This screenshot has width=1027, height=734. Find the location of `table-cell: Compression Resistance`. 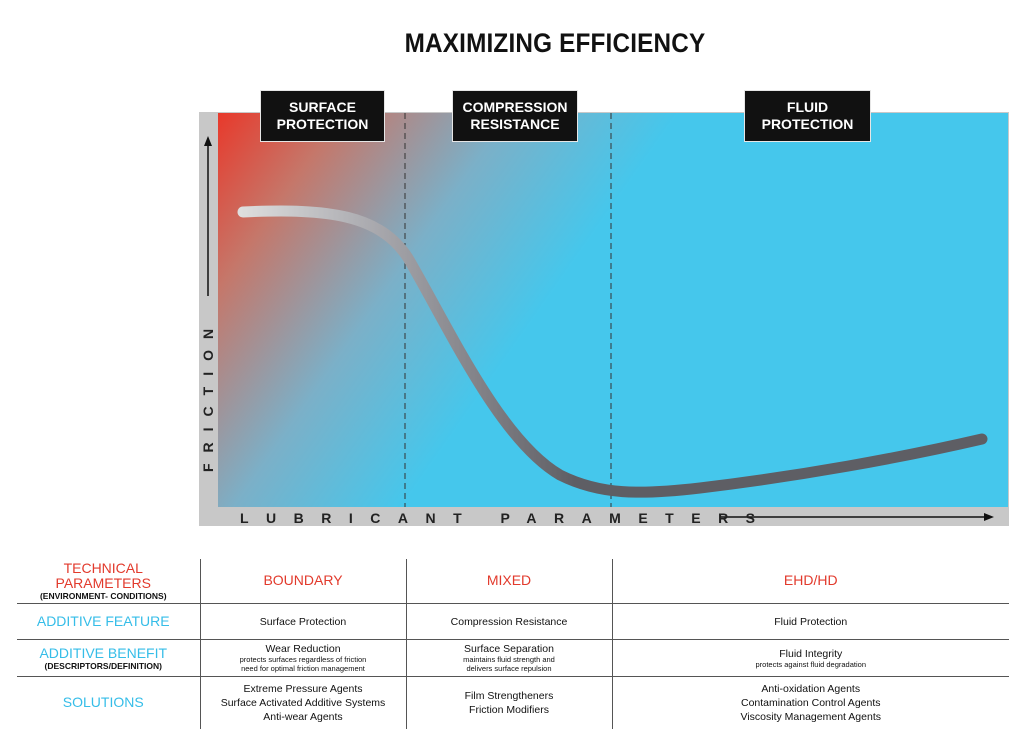

table-cell: Compression Resistance is located at coordinates (508, 621).